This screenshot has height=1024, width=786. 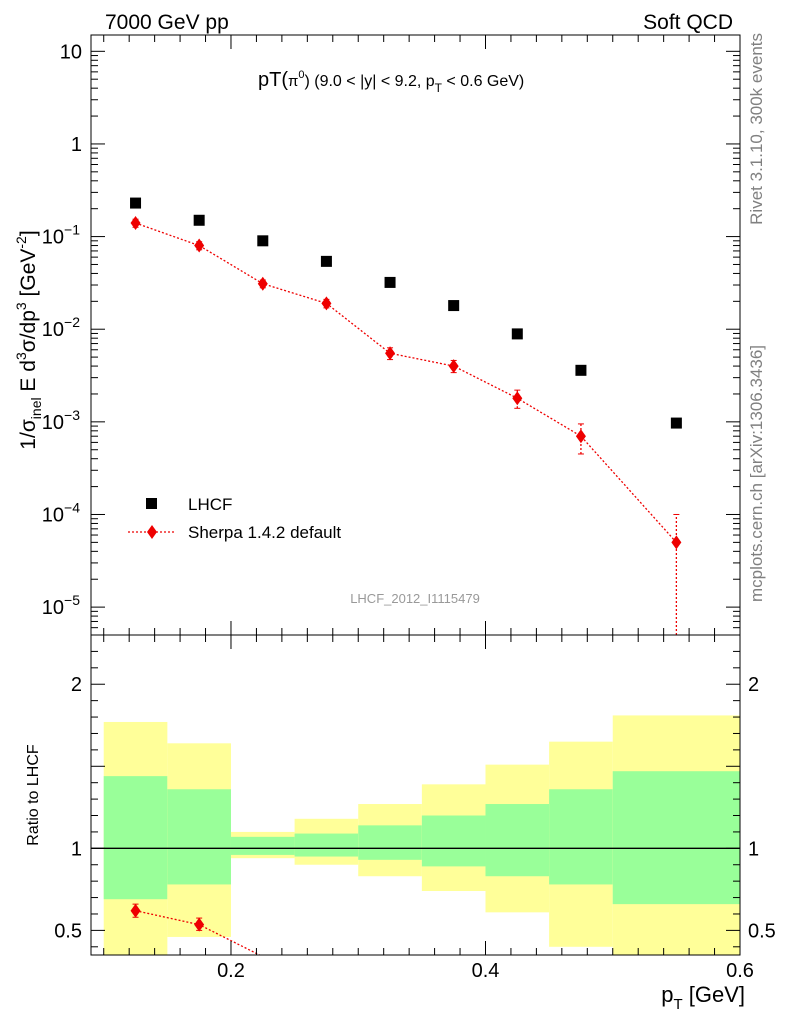 I want to click on title-pt-sub: T, so click(x=439, y=88).